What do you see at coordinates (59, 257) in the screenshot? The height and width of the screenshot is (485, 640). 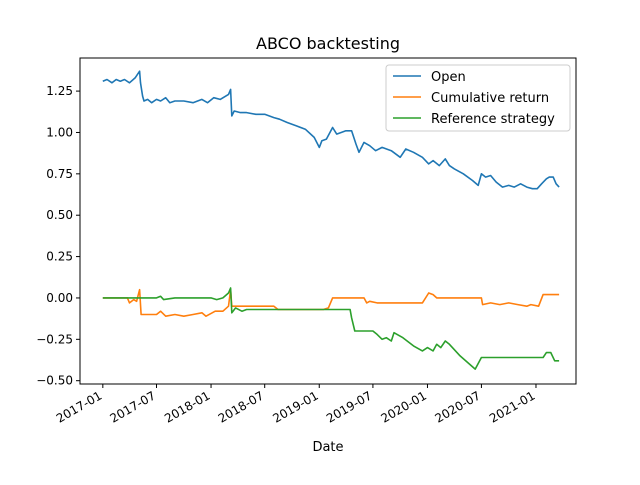 I see `y-tick-label: 0.25` at bounding box center [59, 257].